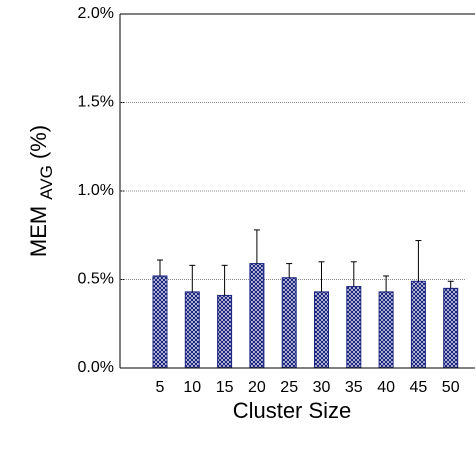 The image size is (476, 453). Describe the element at coordinates (289, 387) in the screenshot. I see `x-tick-label: 25` at that location.